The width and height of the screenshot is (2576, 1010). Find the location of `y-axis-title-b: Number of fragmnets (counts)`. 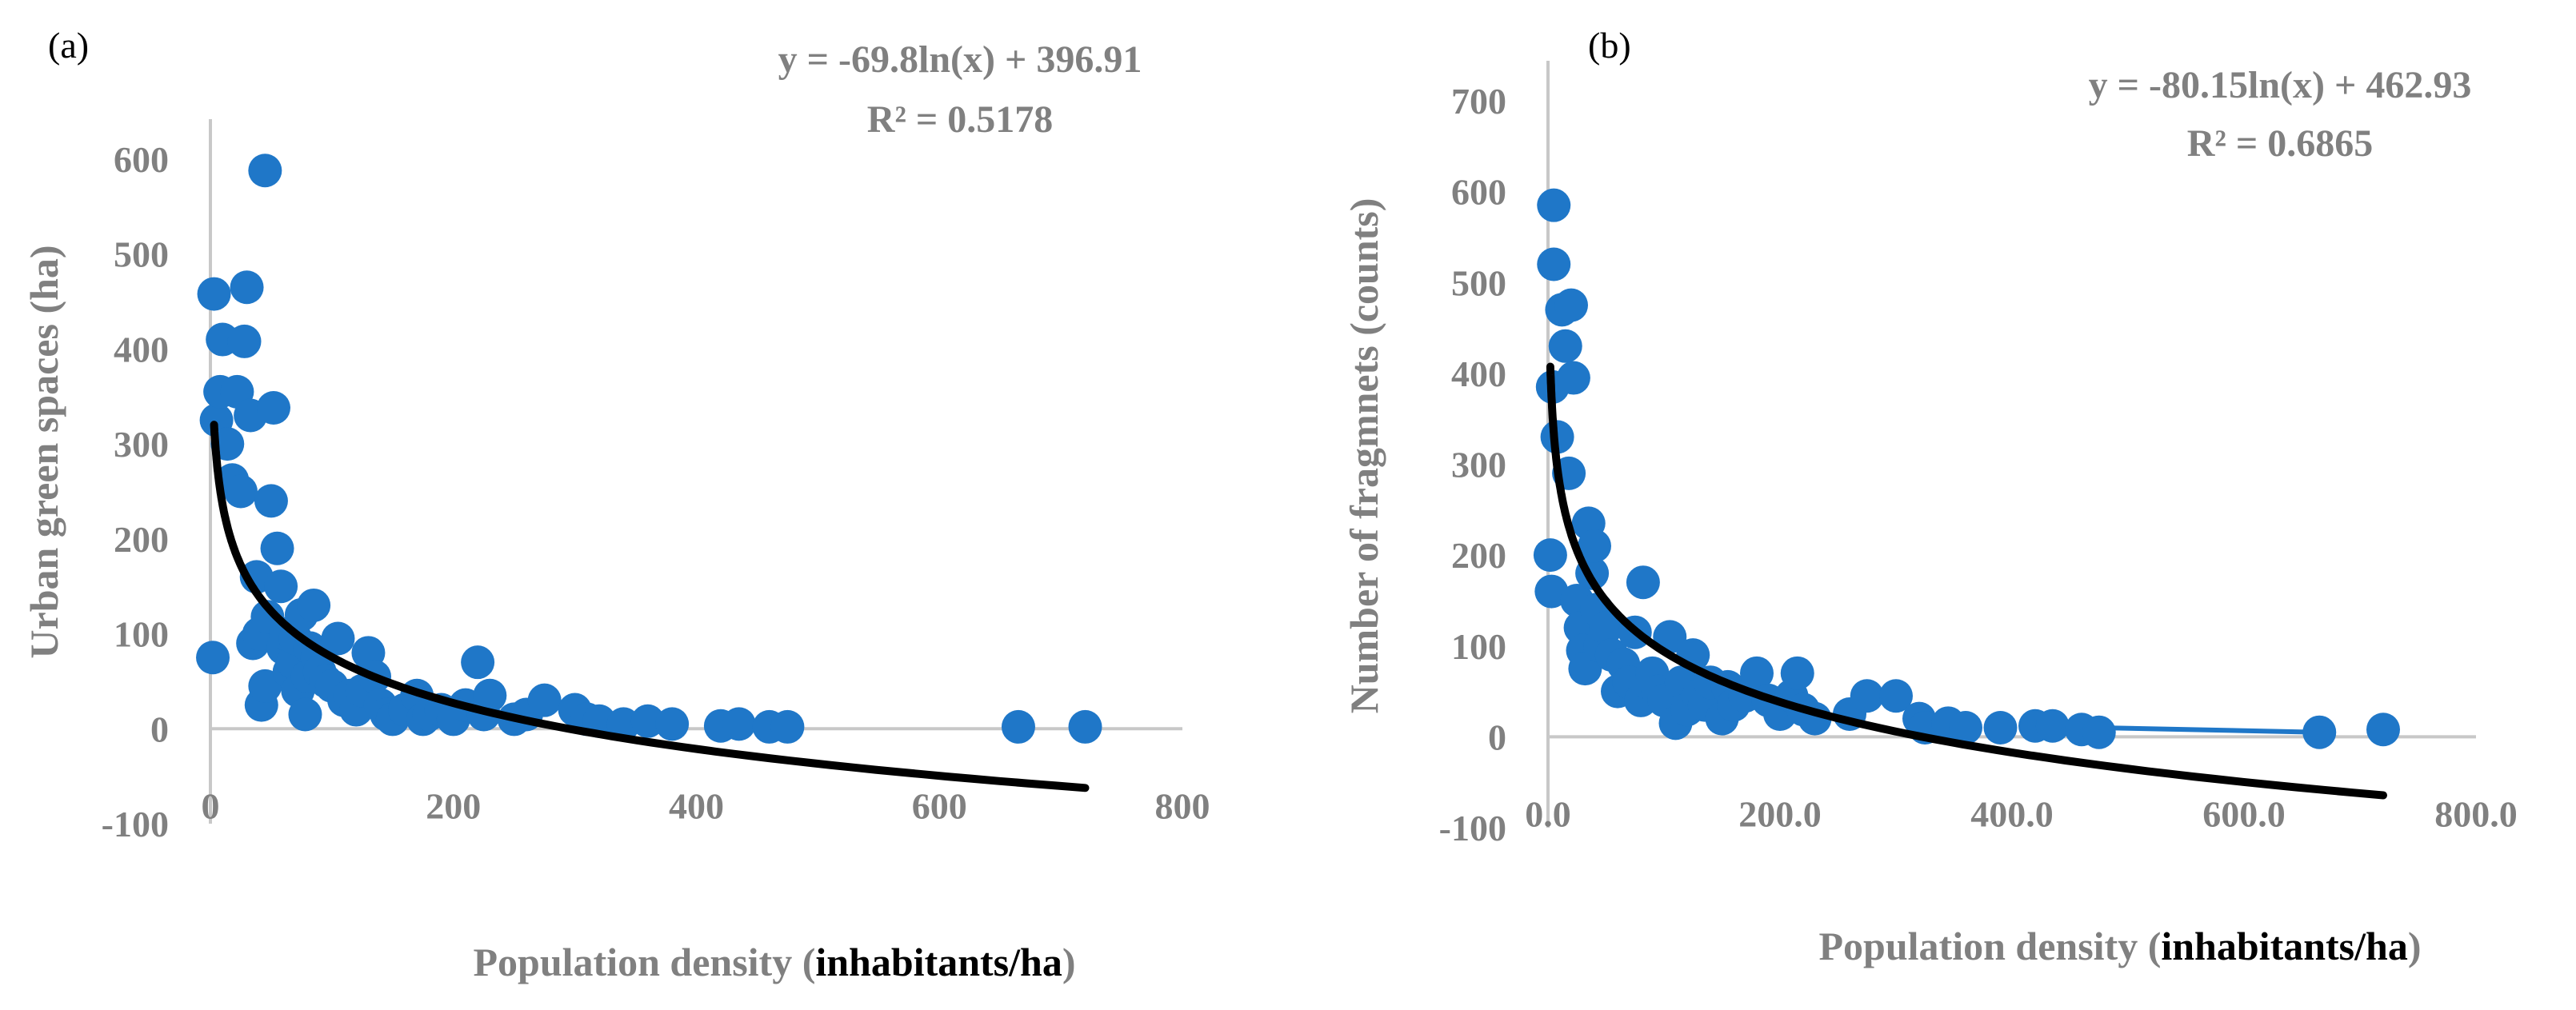

y-axis-title-b: Number of fragmnets (counts) is located at coordinates (1364, 456).